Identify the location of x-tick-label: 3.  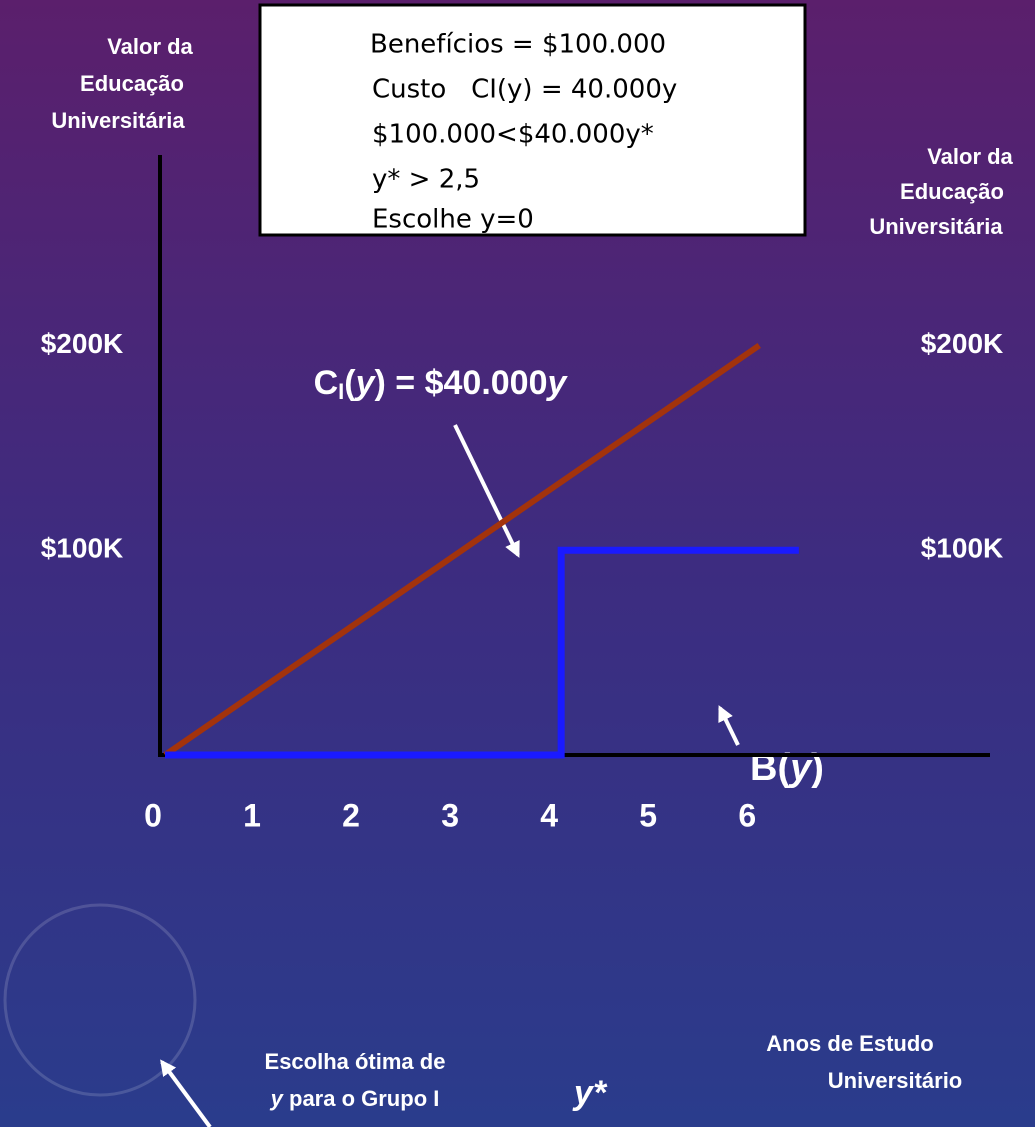
(450, 815).